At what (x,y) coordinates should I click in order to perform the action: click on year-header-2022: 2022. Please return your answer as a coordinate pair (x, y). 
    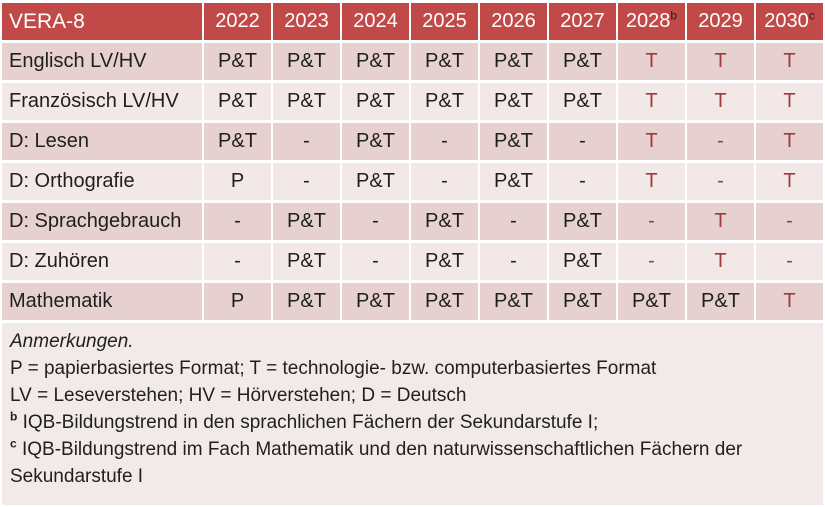
    Looking at the image, I should click on (237, 21).